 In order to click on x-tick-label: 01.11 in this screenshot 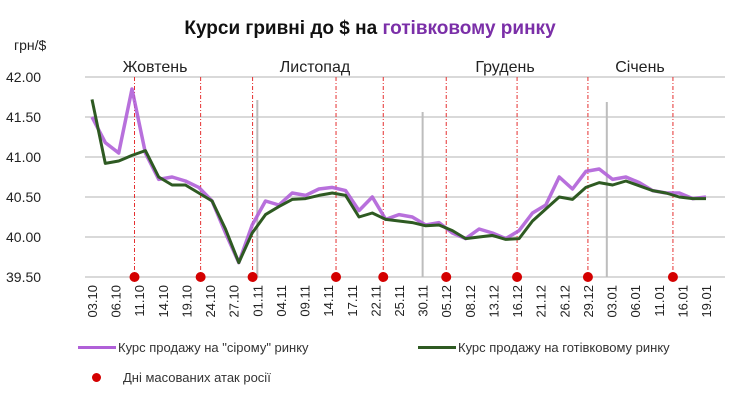, I will do `click(257, 301)`.